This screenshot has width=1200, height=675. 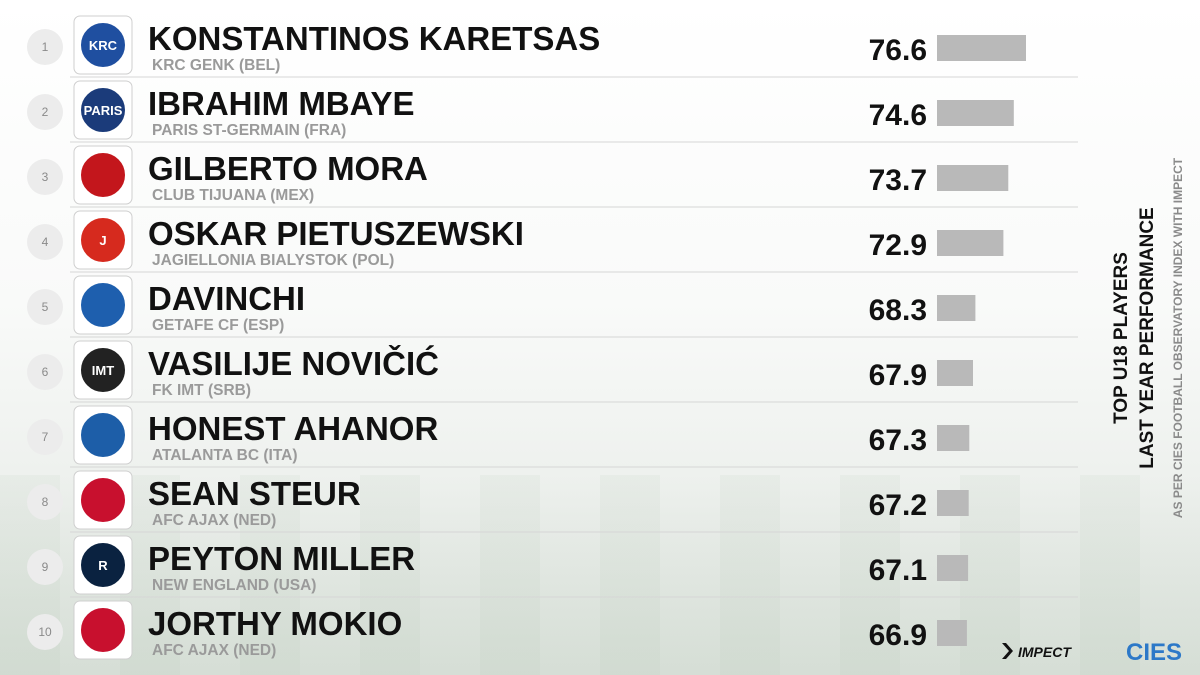 I want to click on player-name: KONSTANTINOS KARETSAS, so click(x=374, y=38).